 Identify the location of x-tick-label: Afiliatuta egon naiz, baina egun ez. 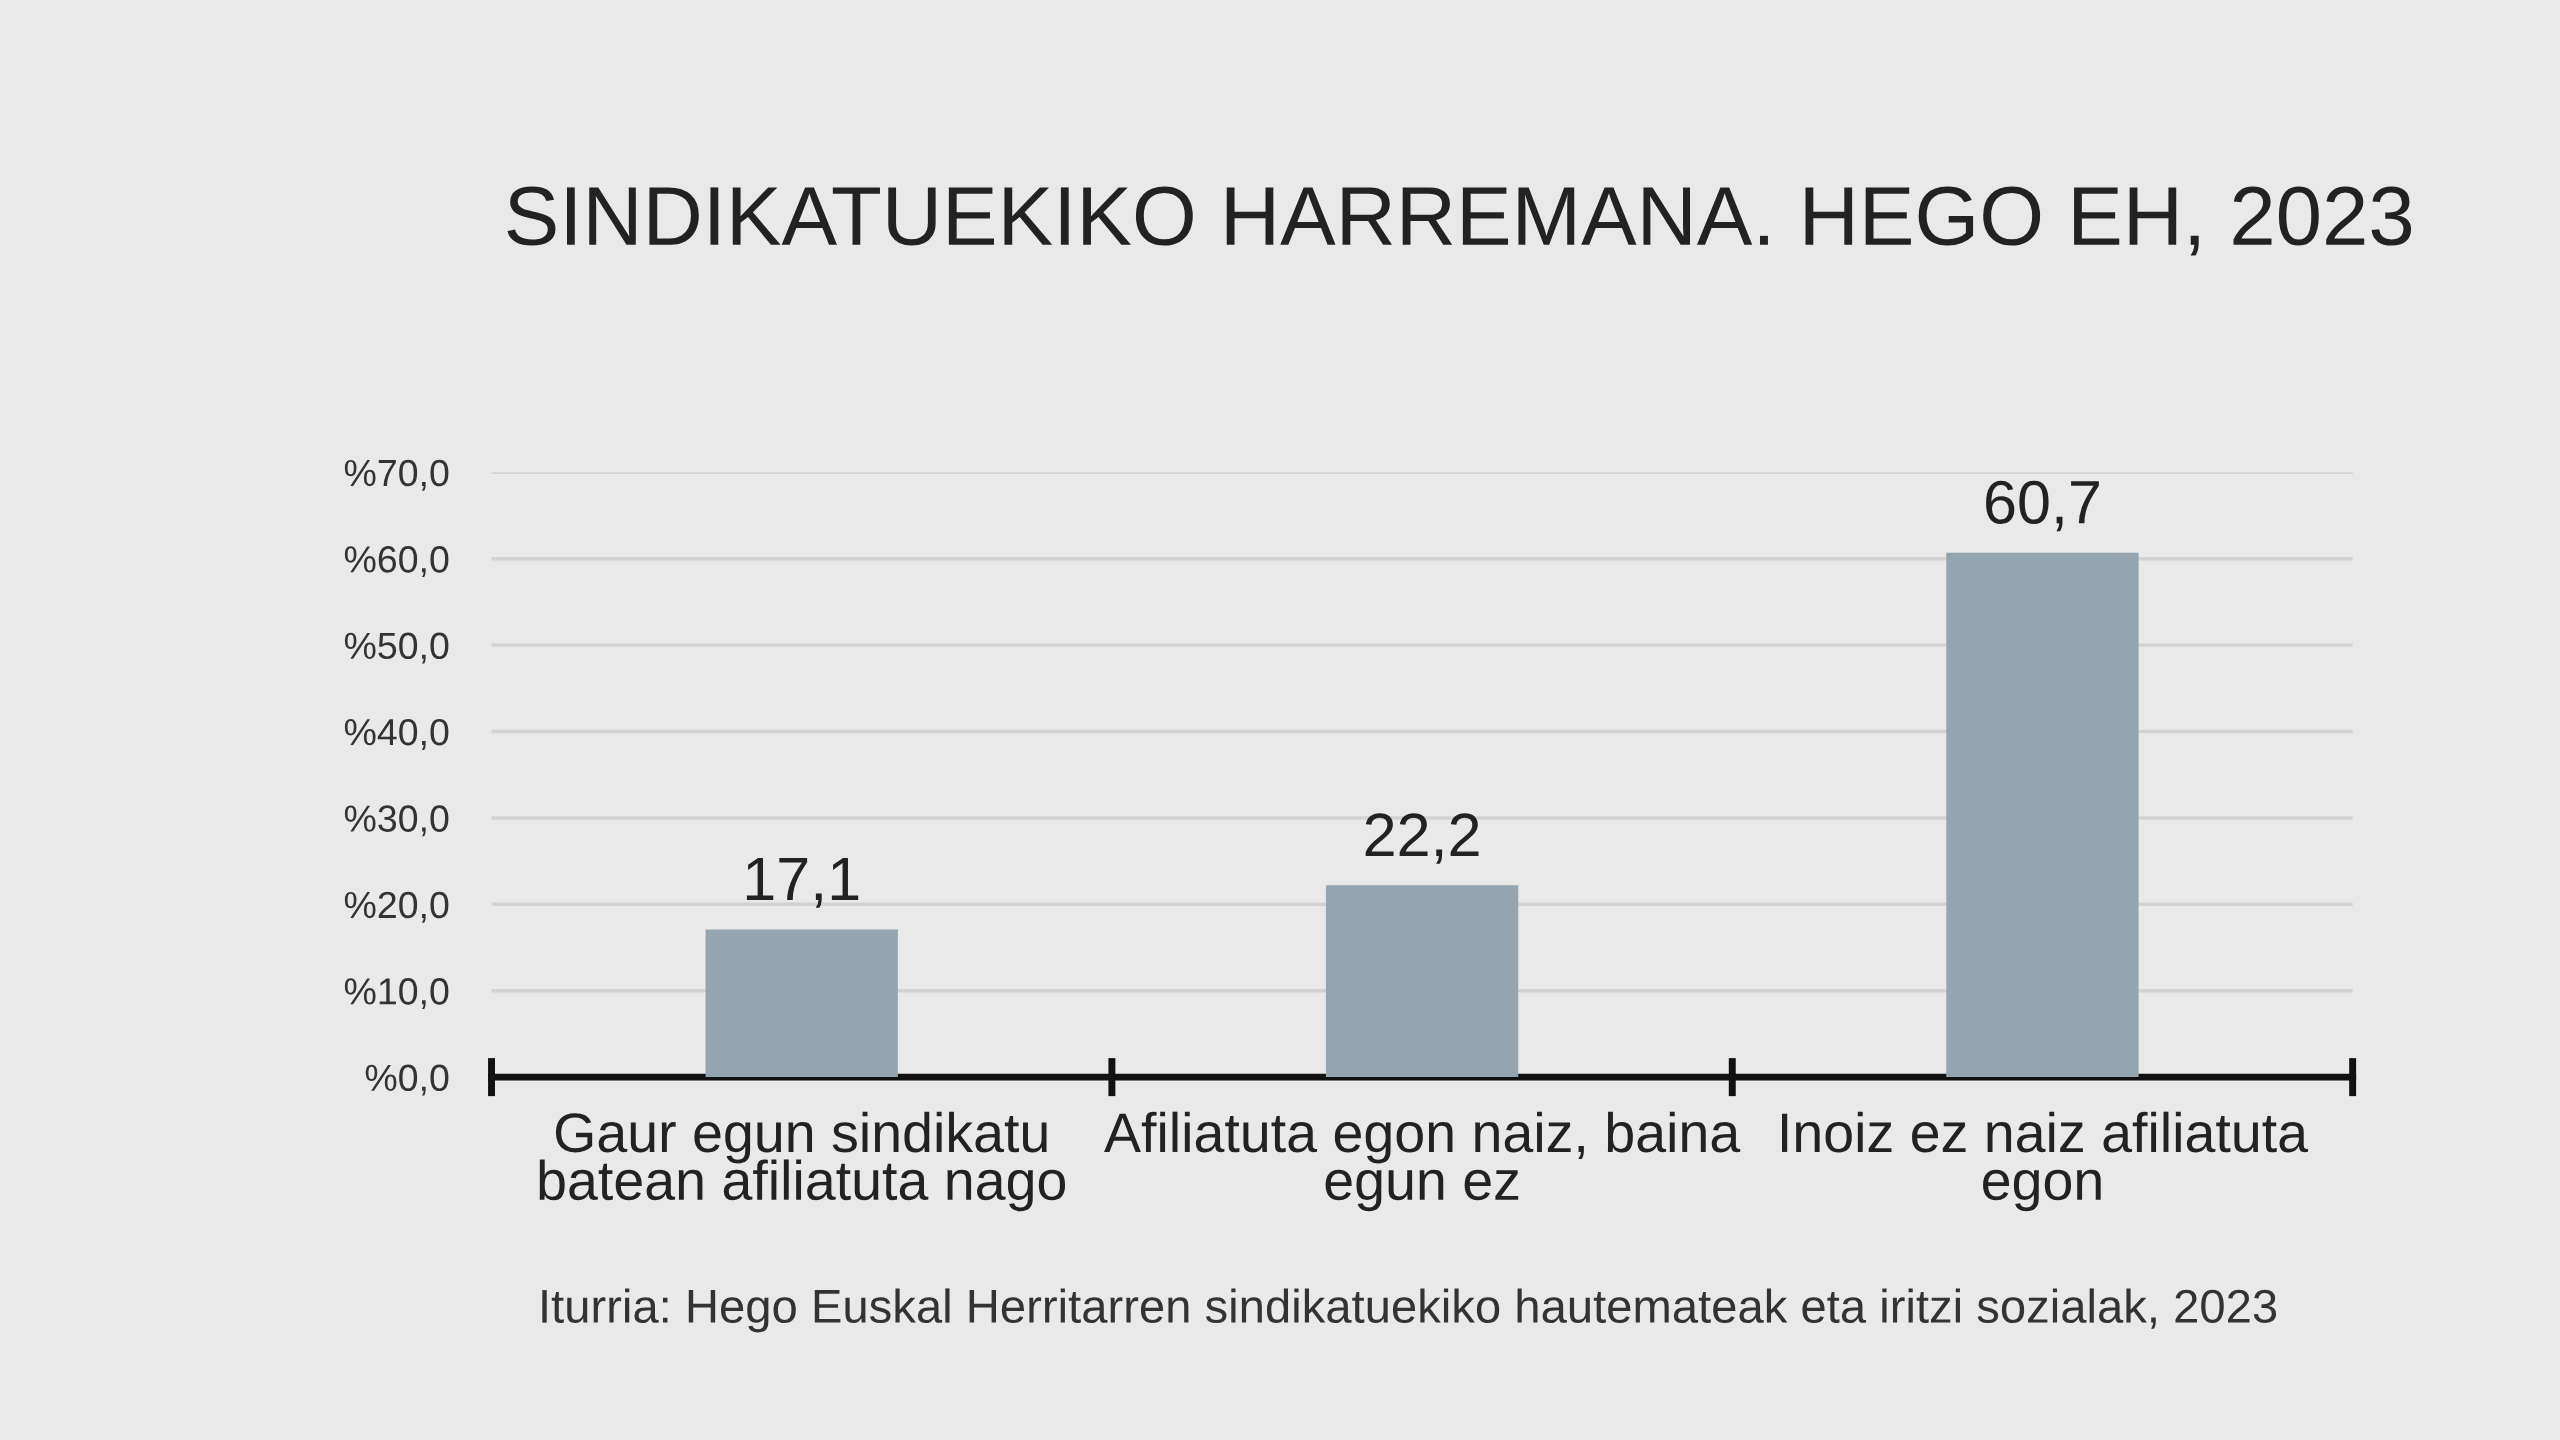
(1422, 1161).